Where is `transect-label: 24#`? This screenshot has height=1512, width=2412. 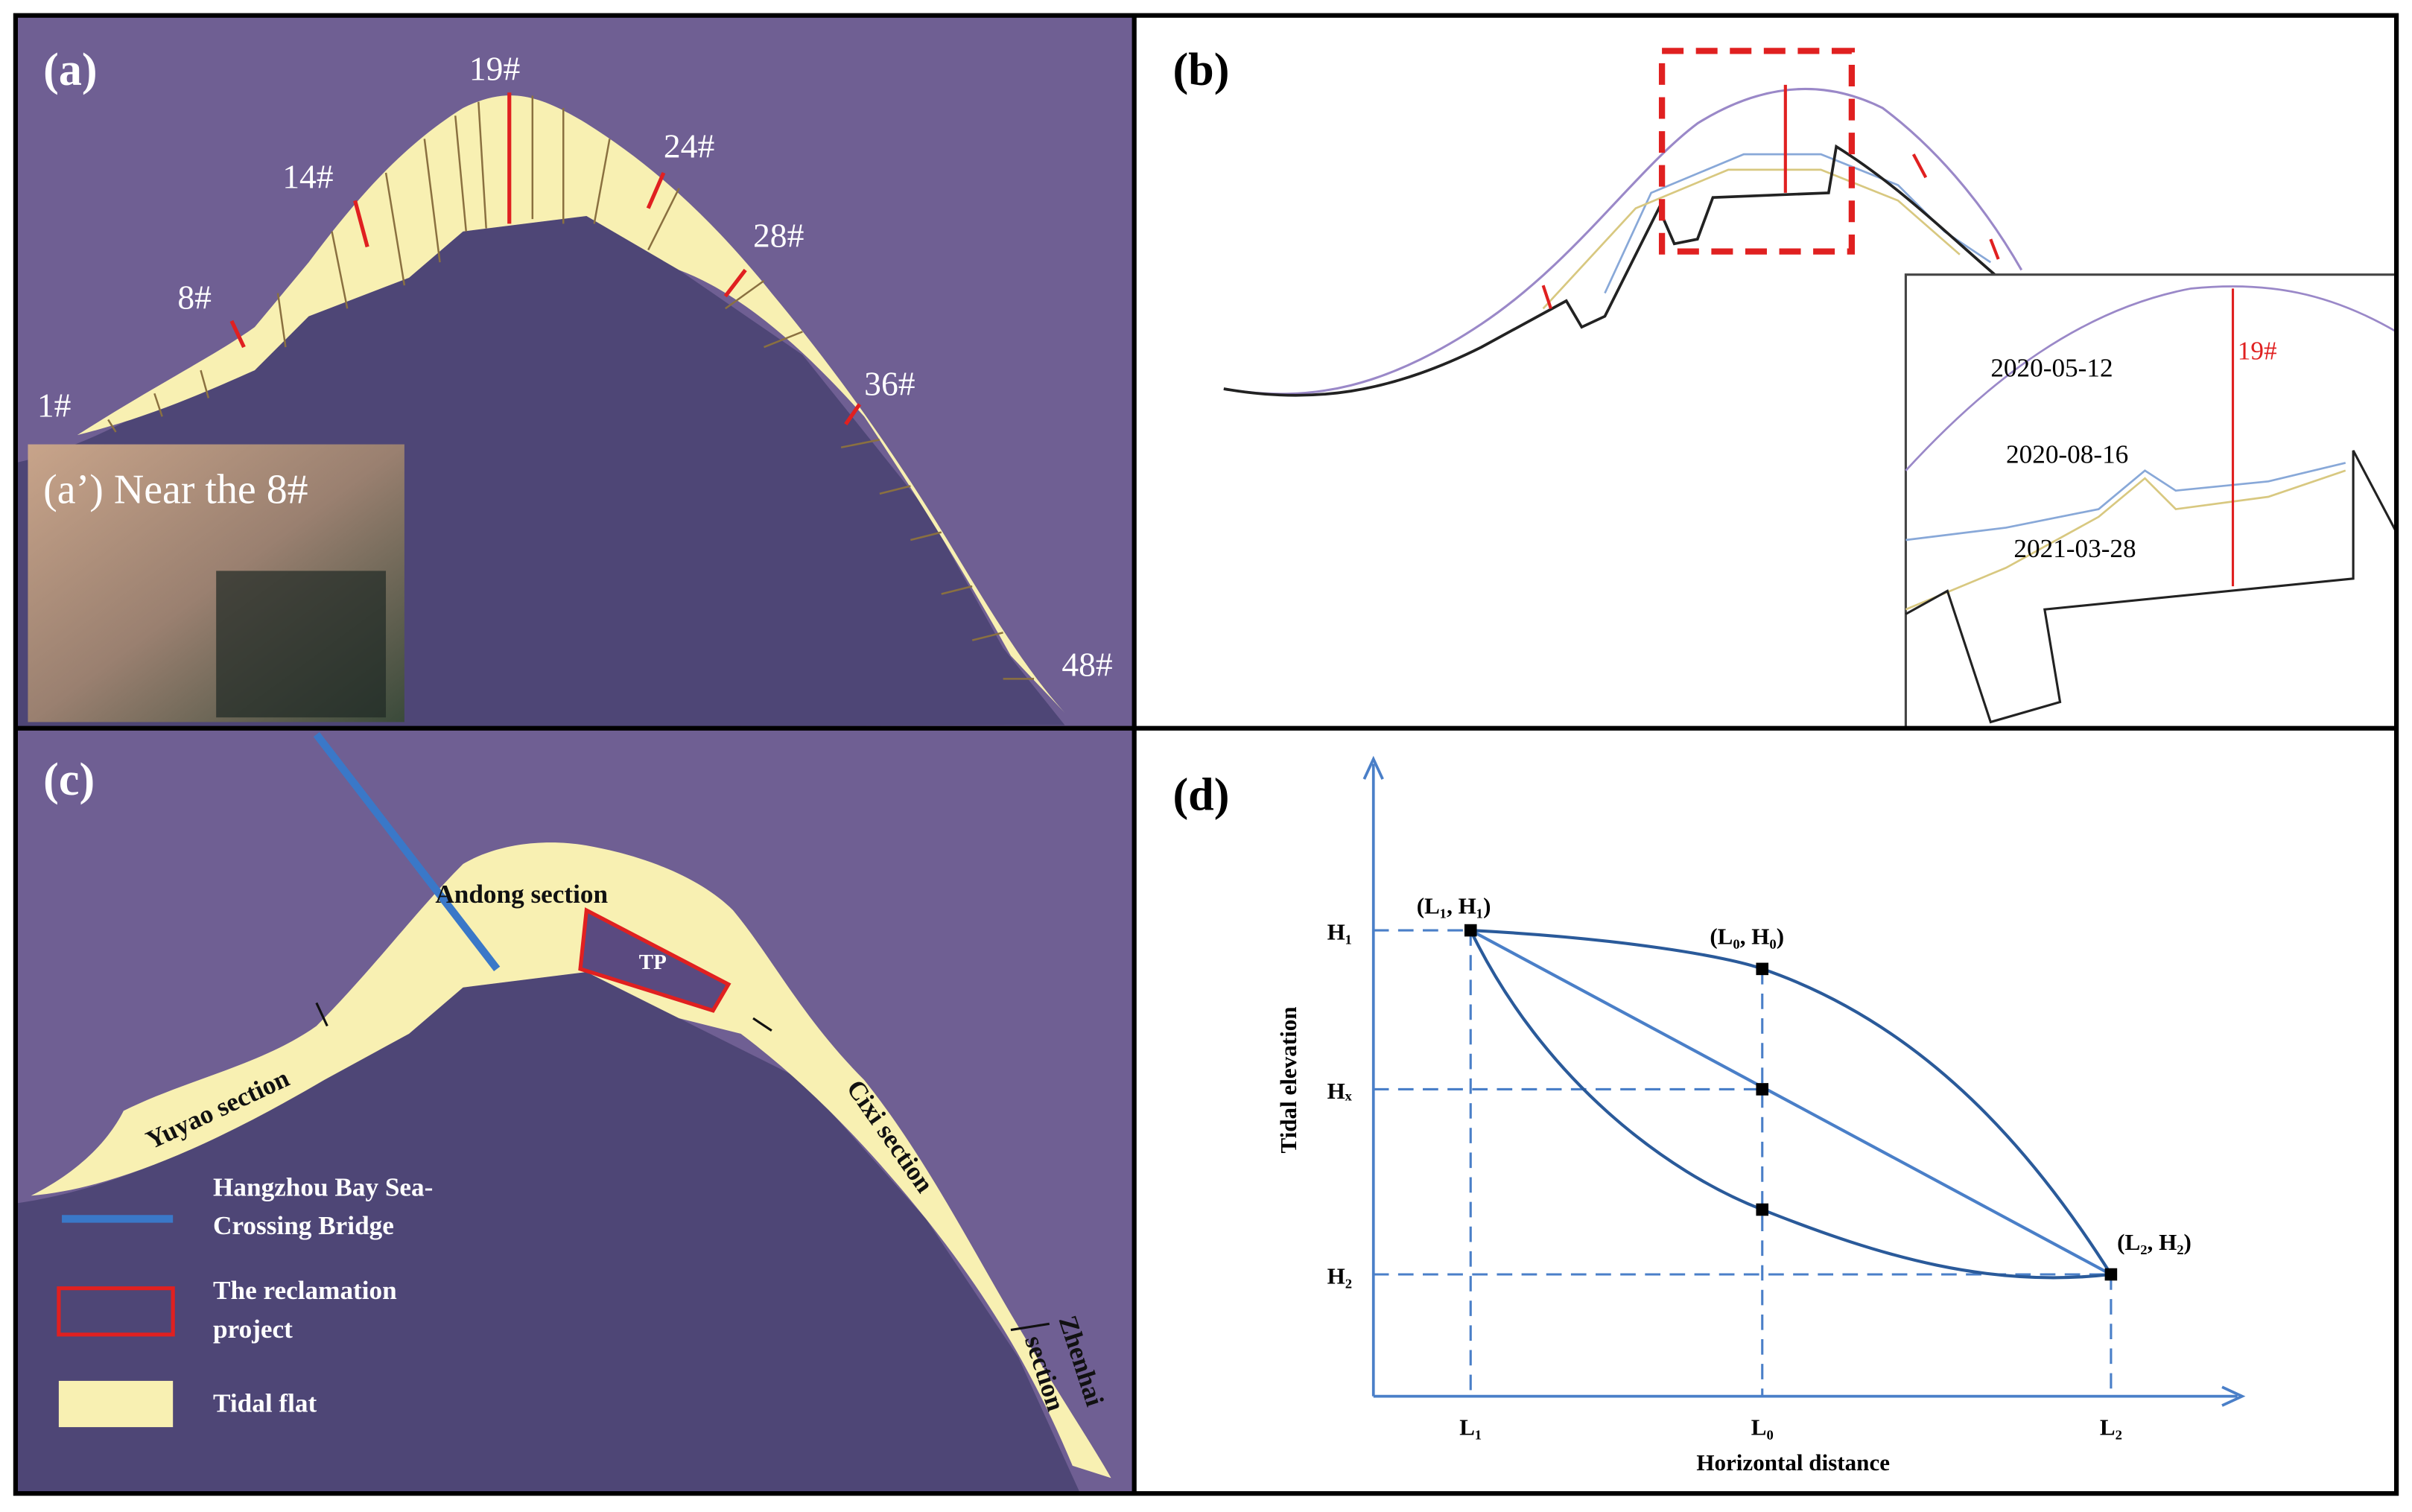 transect-label: 24# is located at coordinates (689, 146).